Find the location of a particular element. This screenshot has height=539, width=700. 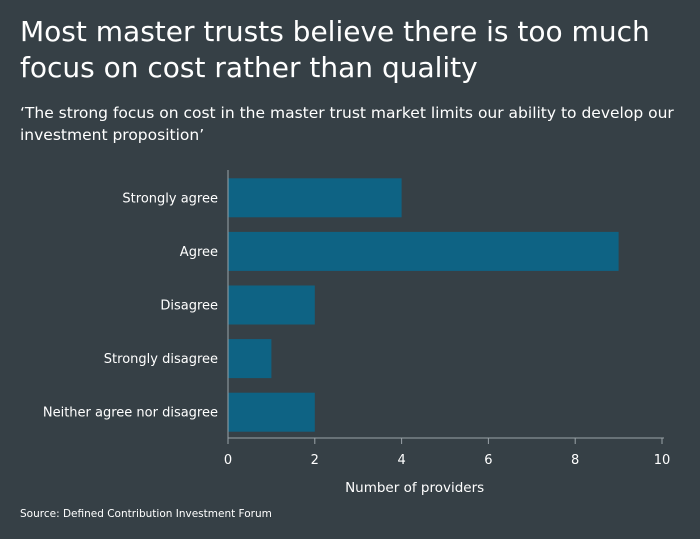

bar-agree is located at coordinates (423, 251).